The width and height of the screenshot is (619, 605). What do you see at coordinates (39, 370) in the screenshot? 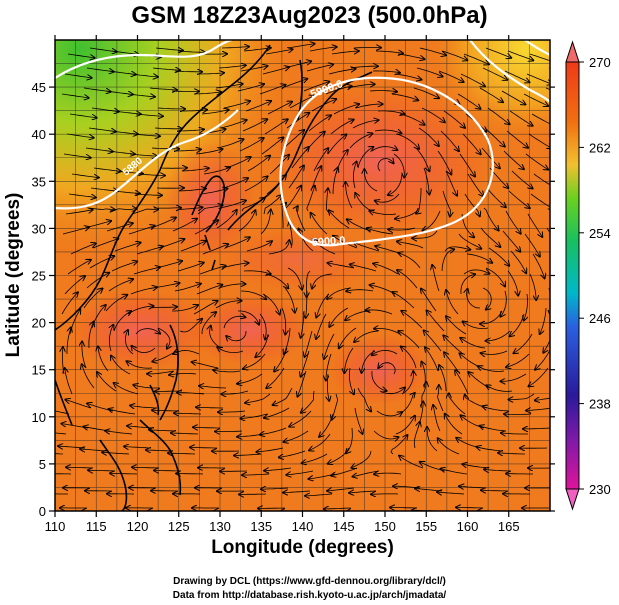
I see `y-tick-label: 15` at bounding box center [39, 370].